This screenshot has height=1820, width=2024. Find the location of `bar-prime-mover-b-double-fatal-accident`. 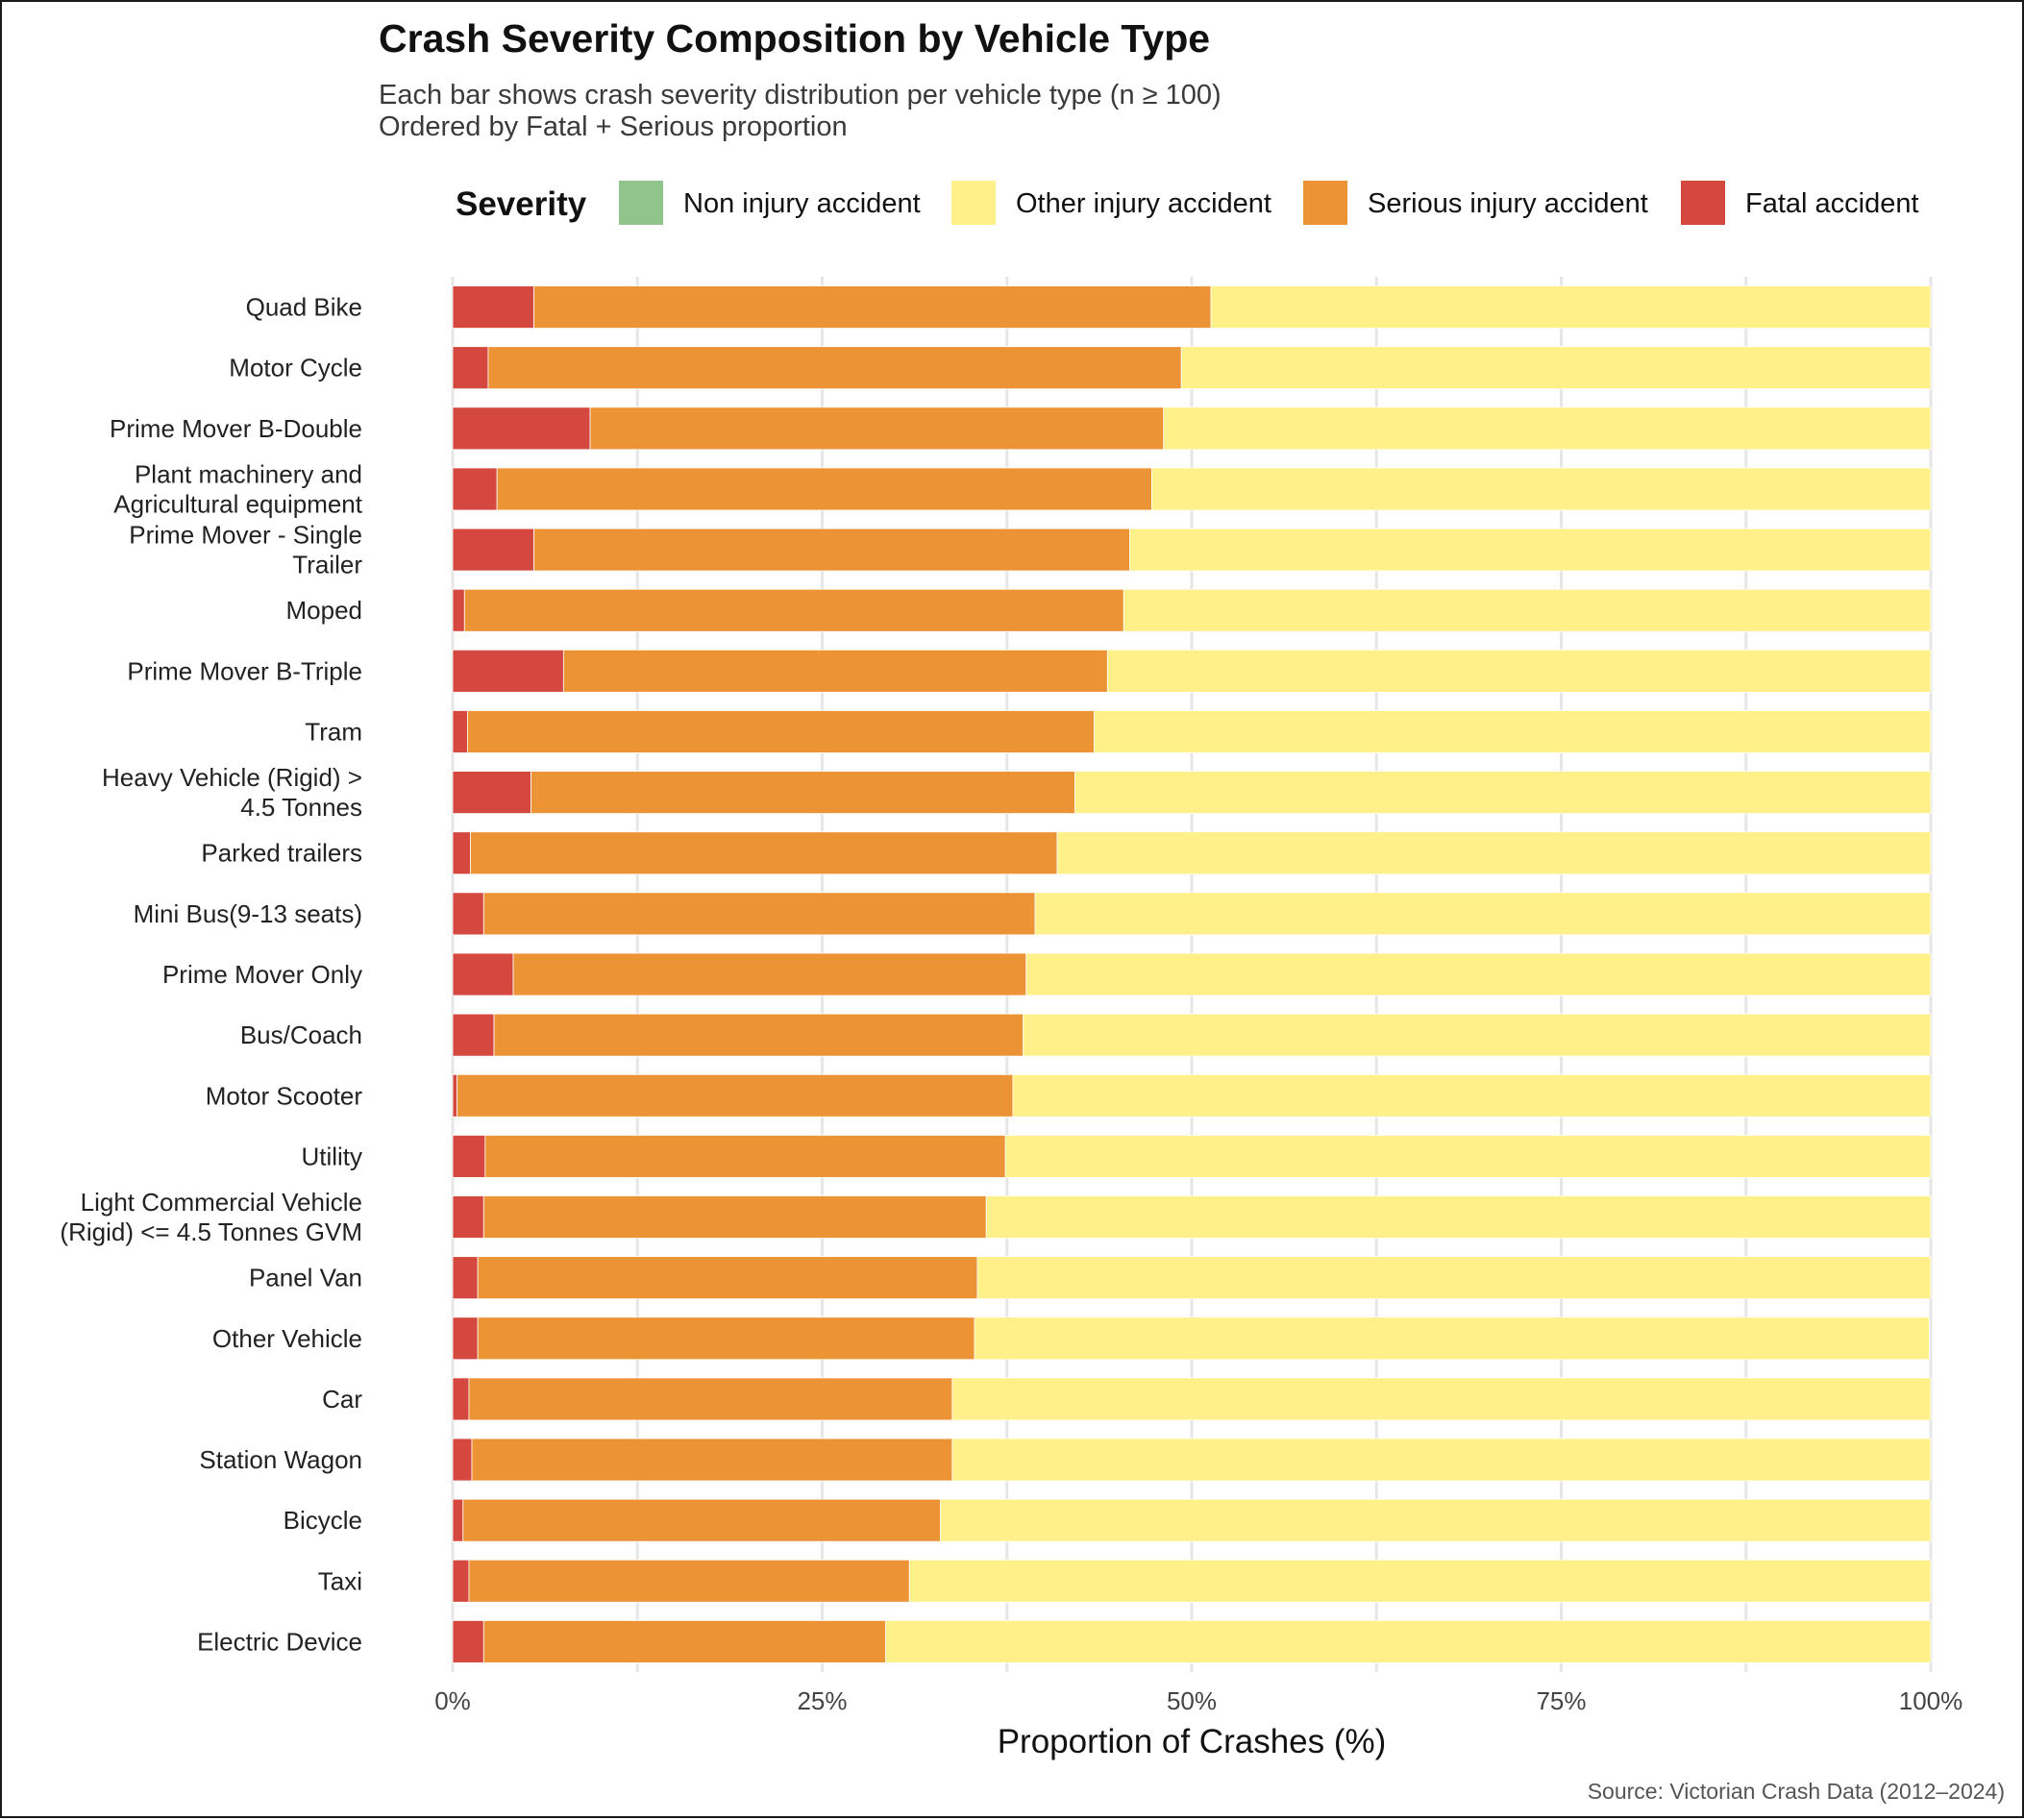

bar-prime-mover-b-double-fatal-accident is located at coordinates (521, 429).